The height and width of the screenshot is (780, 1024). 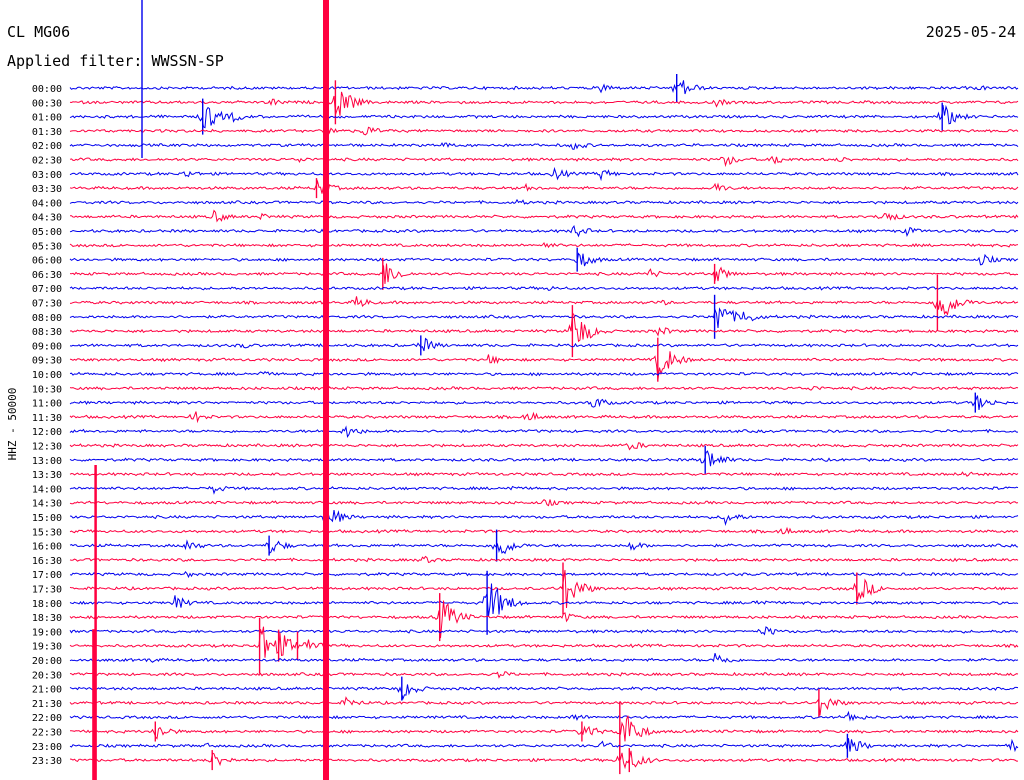 I want to click on time-label: 02:00, so click(x=47, y=146).